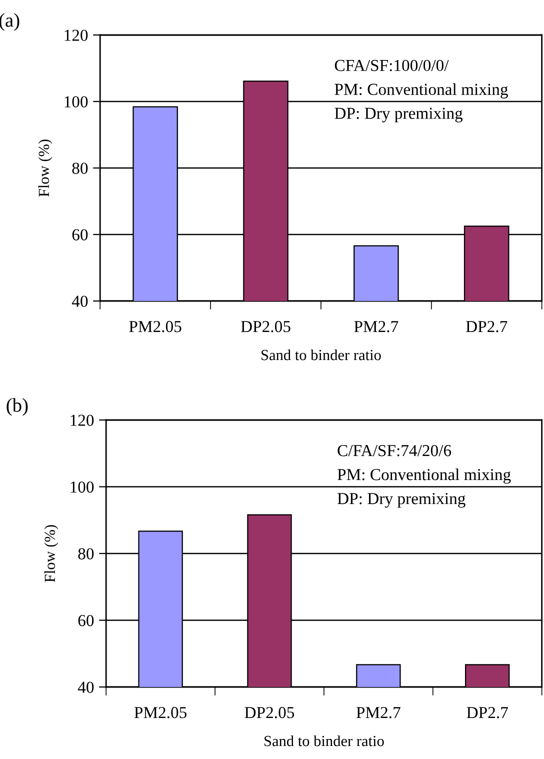  I want to click on annotation: CFA/SF:100/0/0/, so click(391, 66).